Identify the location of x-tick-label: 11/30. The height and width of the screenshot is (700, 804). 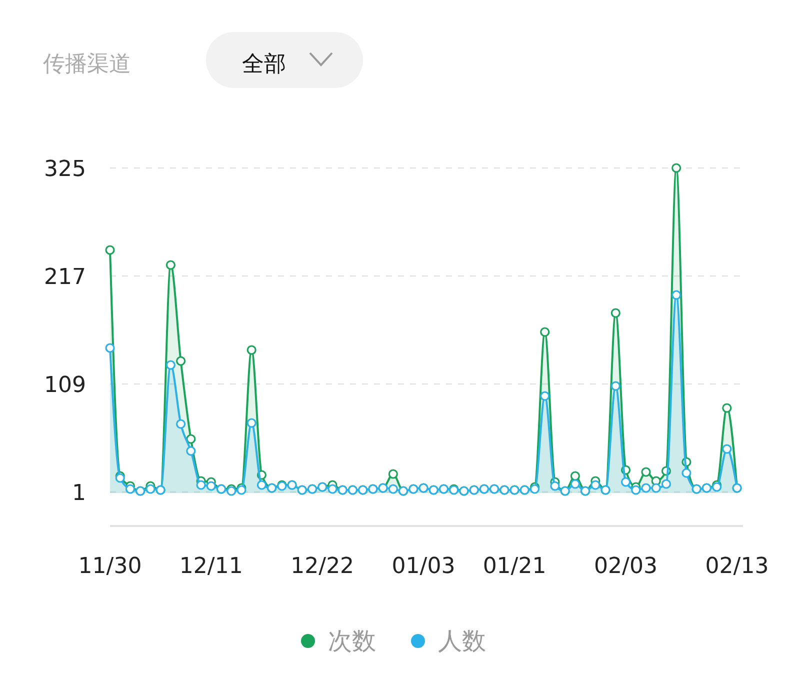
(110, 566).